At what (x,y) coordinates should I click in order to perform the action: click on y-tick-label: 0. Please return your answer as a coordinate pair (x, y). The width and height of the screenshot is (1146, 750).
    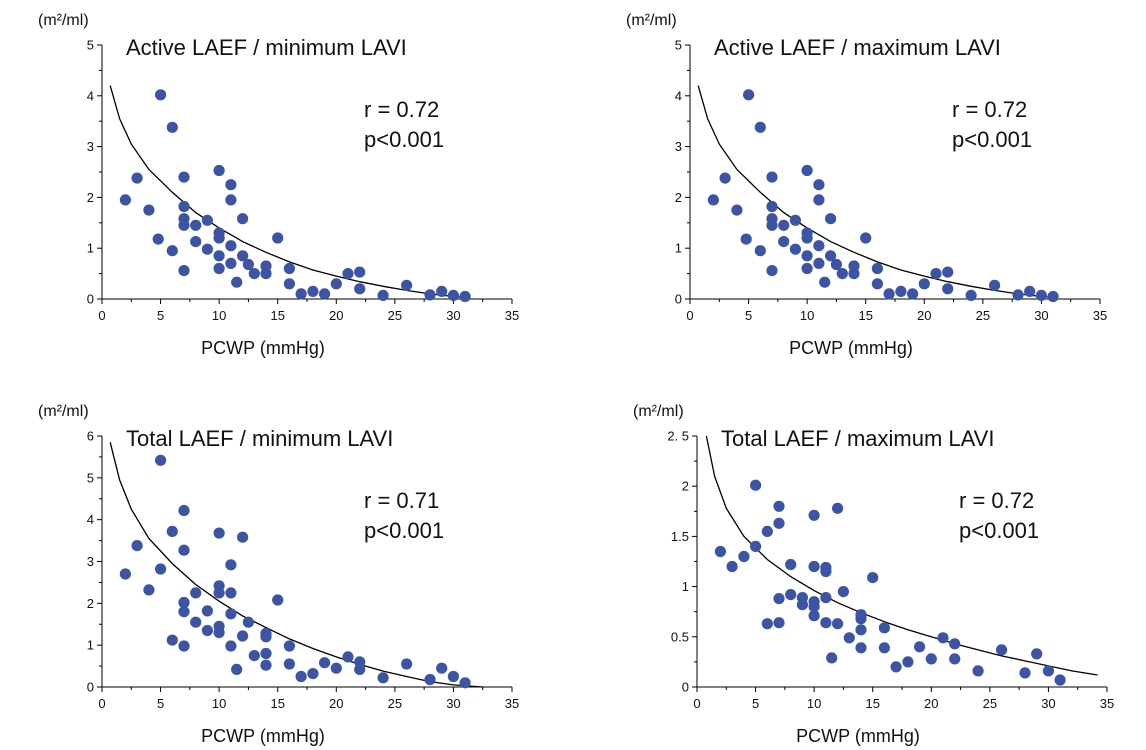
    Looking at the image, I should click on (90, 687).